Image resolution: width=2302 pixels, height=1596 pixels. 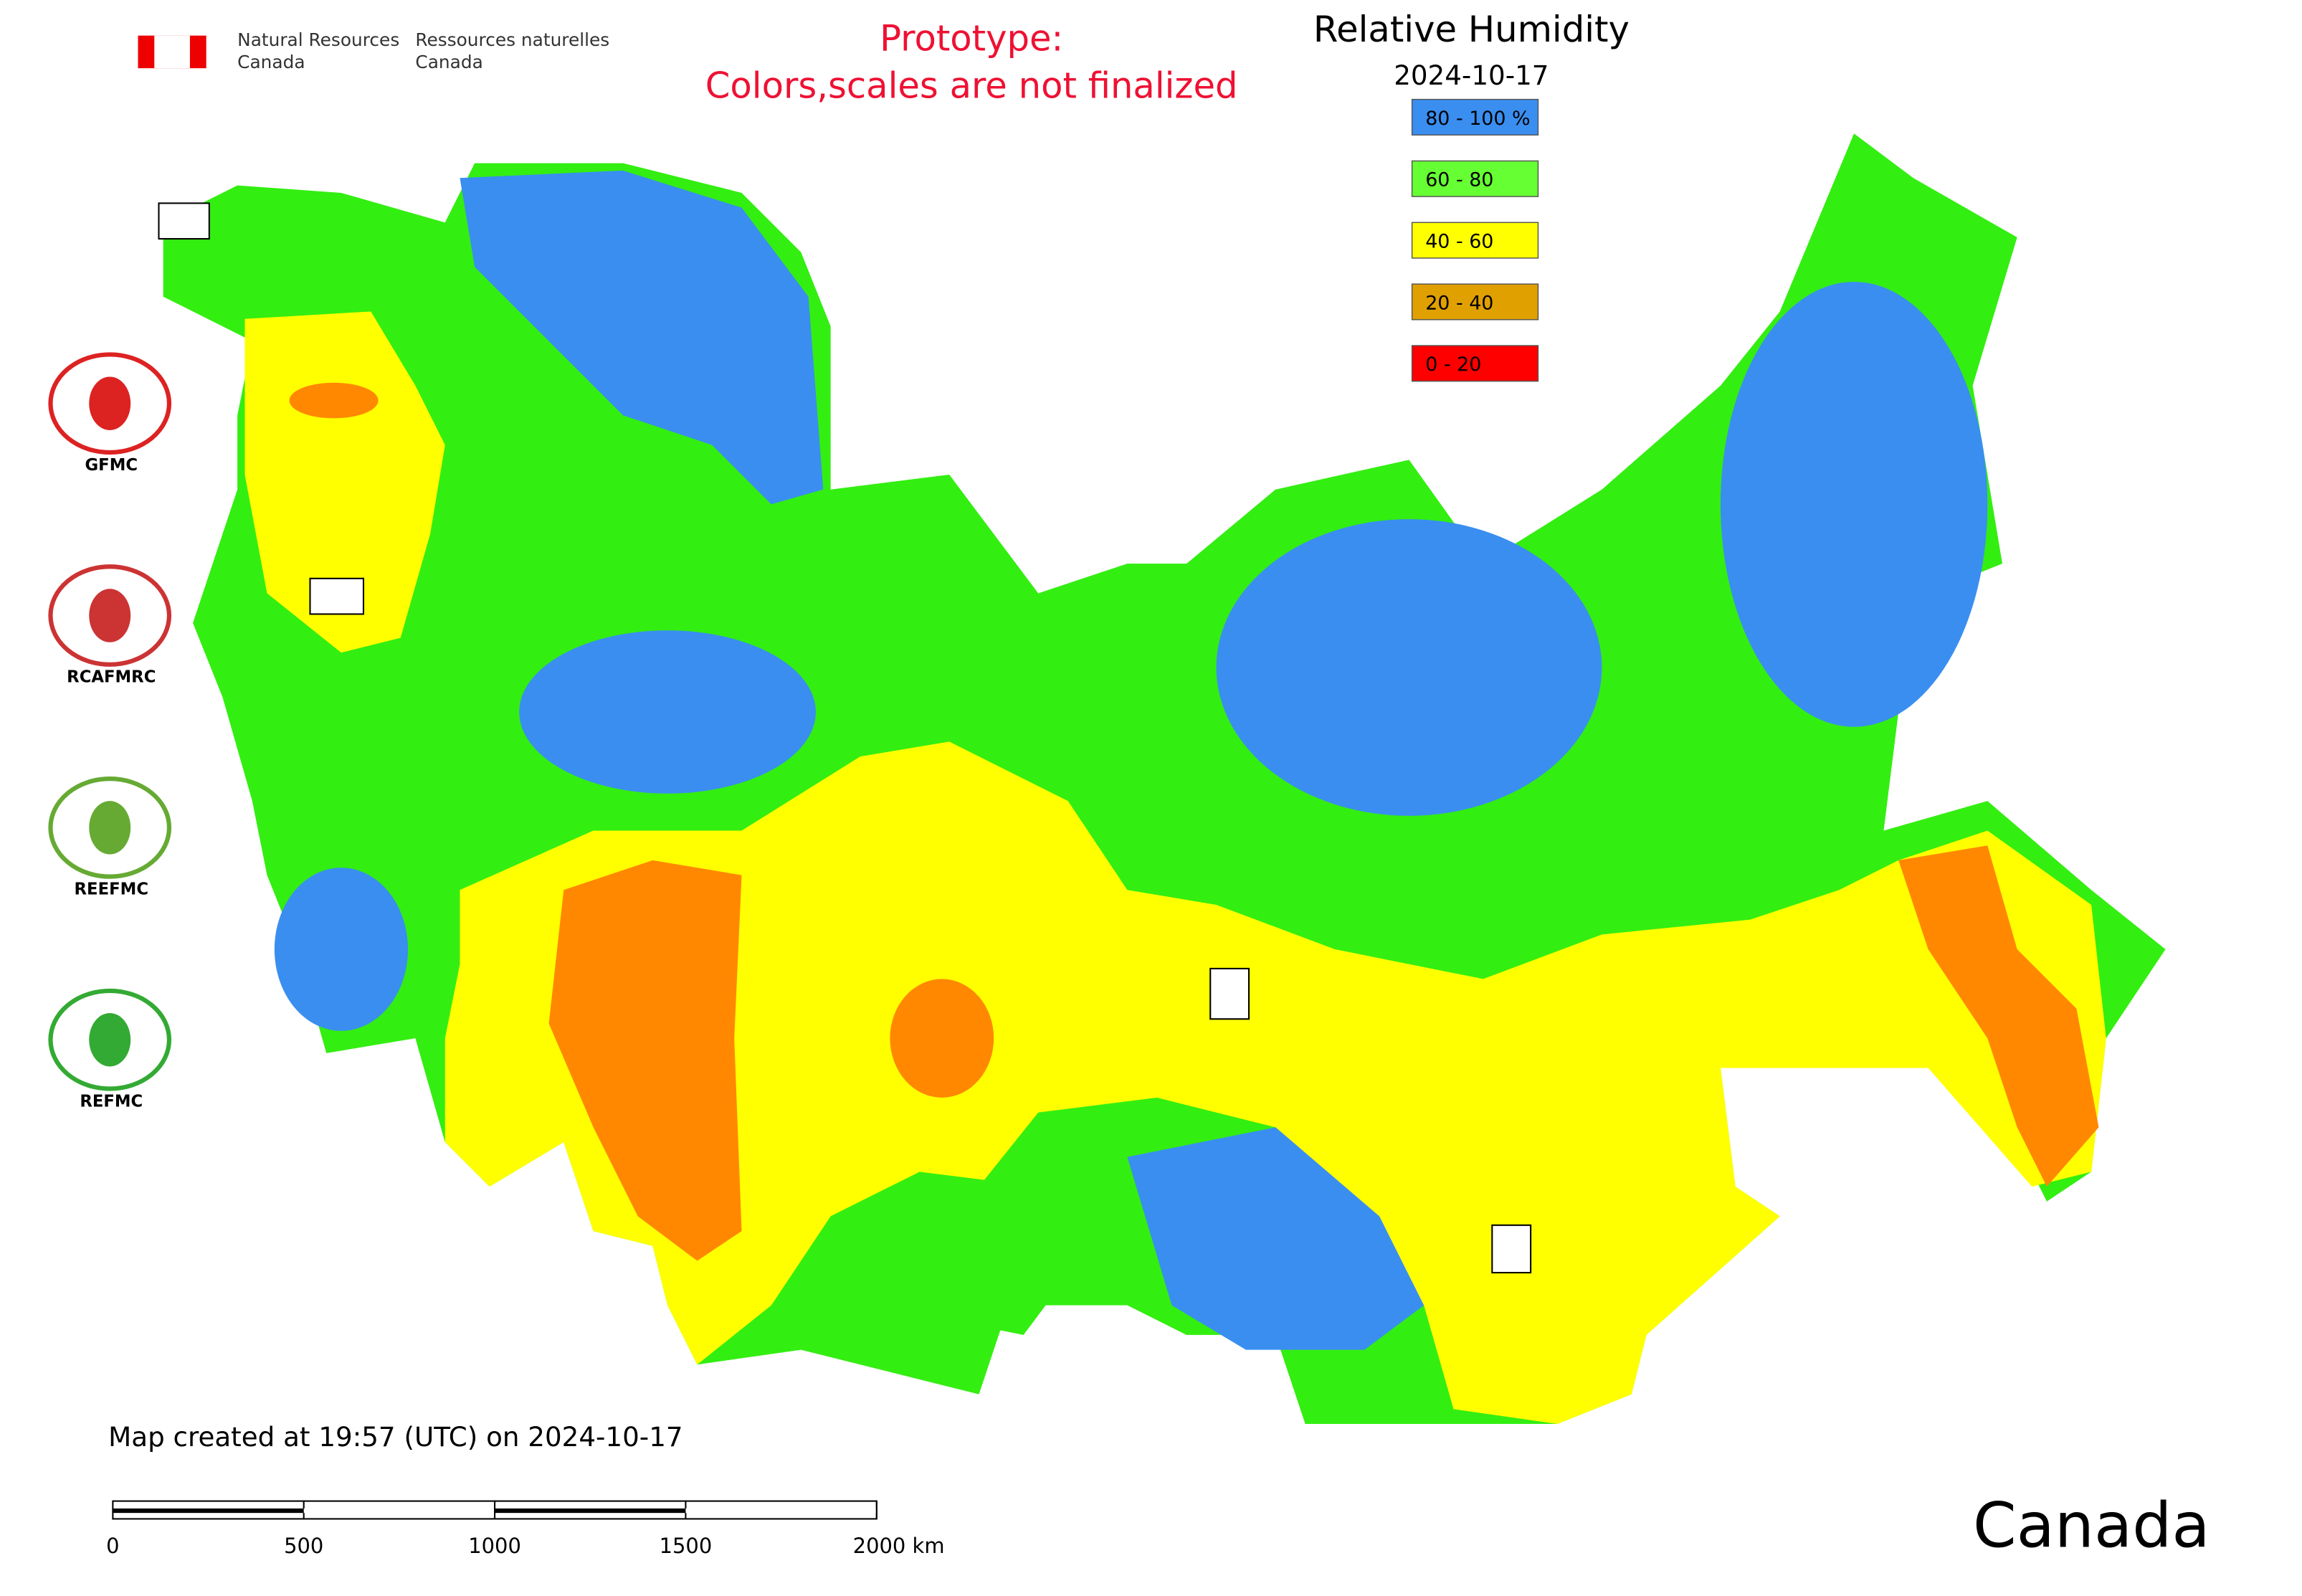 What do you see at coordinates (1477, 119) in the screenshot?
I see `legend-label: 80 - 100 %` at bounding box center [1477, 119].